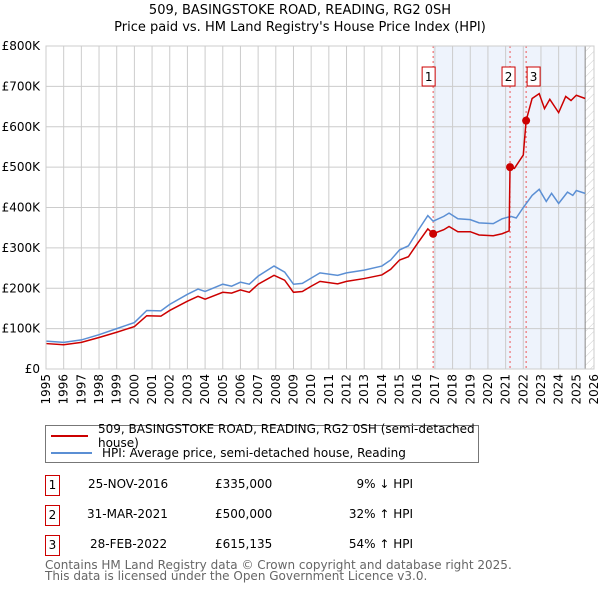 The height and width of the screenshot is (590, 600). What do you see at coordinates (46, 389) in the screenshot?
I see `x-tick-label: 1995` at bounding box center [46, 389].